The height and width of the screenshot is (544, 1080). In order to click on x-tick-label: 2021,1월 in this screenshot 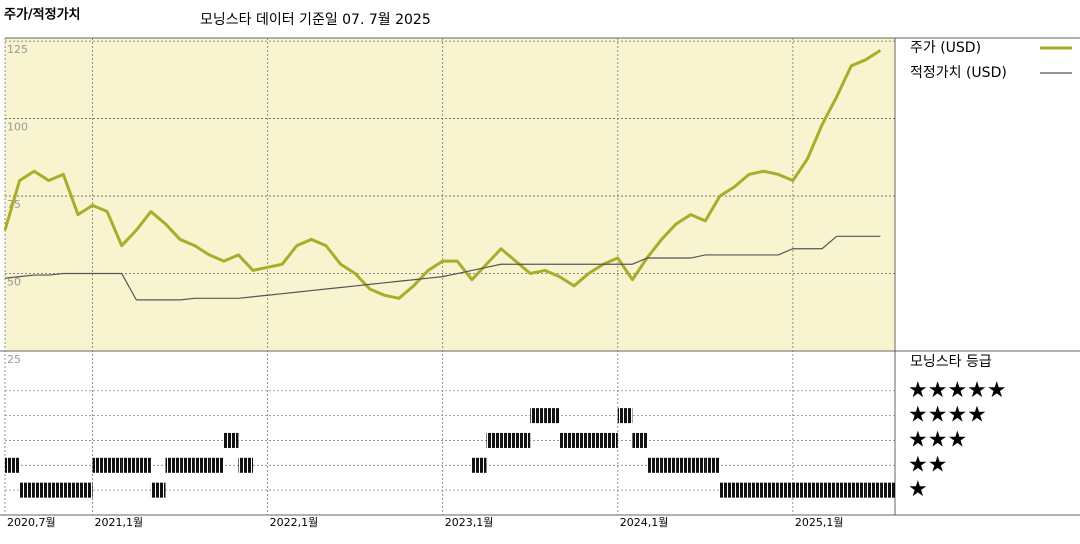, I will do `click(119, 522)`.